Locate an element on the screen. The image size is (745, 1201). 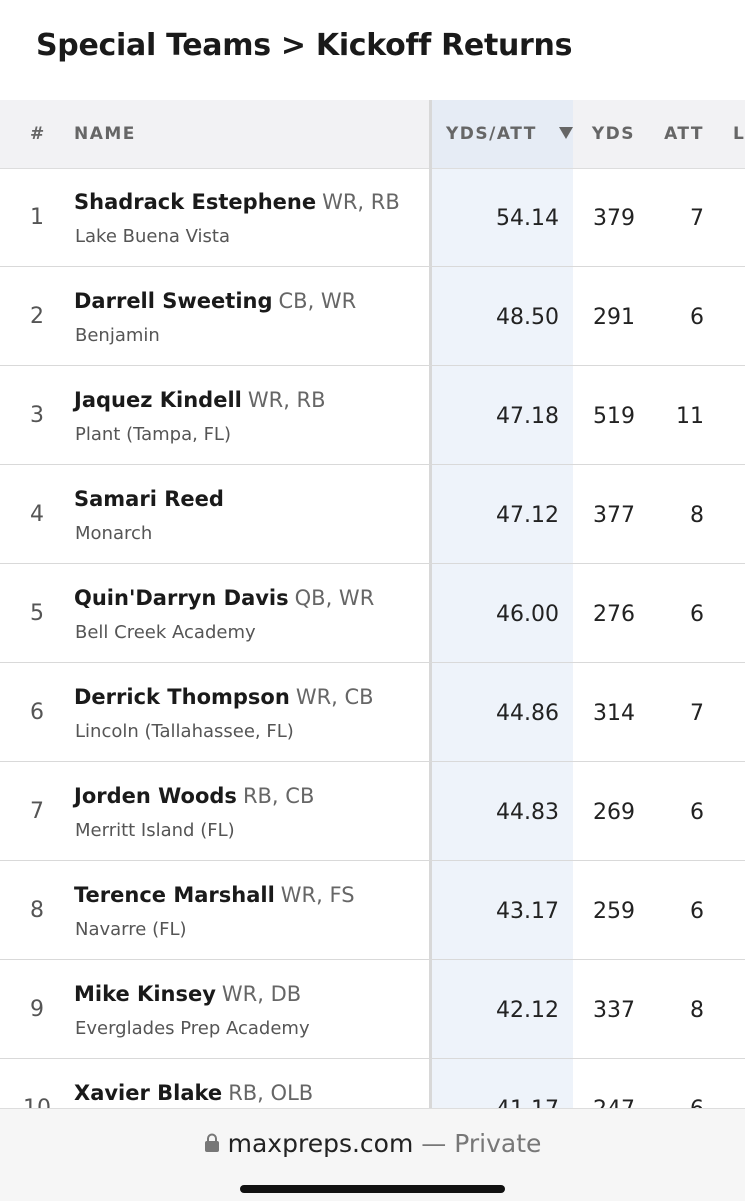
player-name: Shadrack Estephene is located at coordinates (195, 202).